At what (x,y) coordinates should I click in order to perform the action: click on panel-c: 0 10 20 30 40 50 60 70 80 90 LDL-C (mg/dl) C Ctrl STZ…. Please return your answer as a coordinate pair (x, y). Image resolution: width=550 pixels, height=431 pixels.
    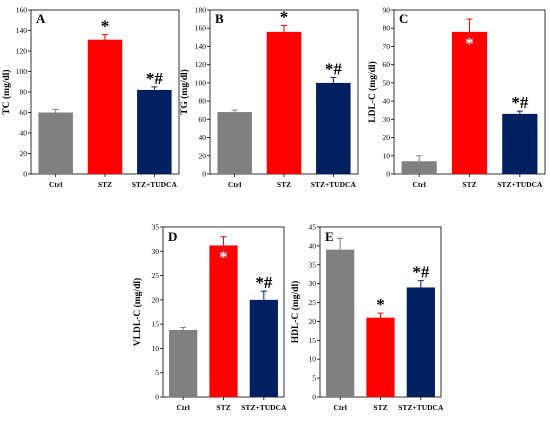
    Looking at the image, I should click on (456, 97).